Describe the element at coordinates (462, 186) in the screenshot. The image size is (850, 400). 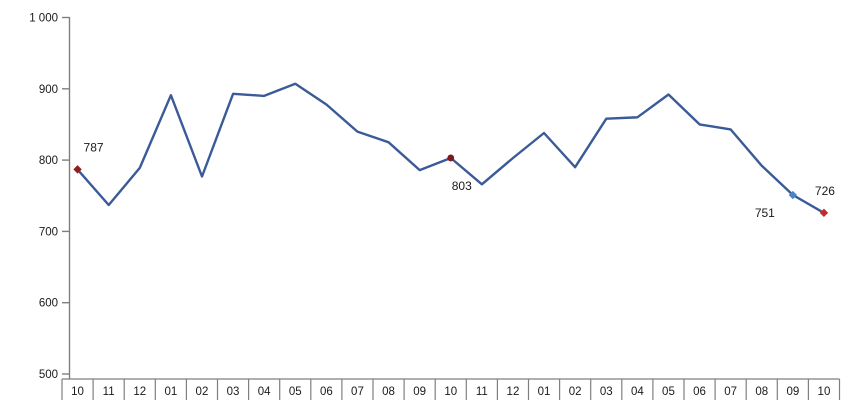
I see `data-point-label: 803` at that location.